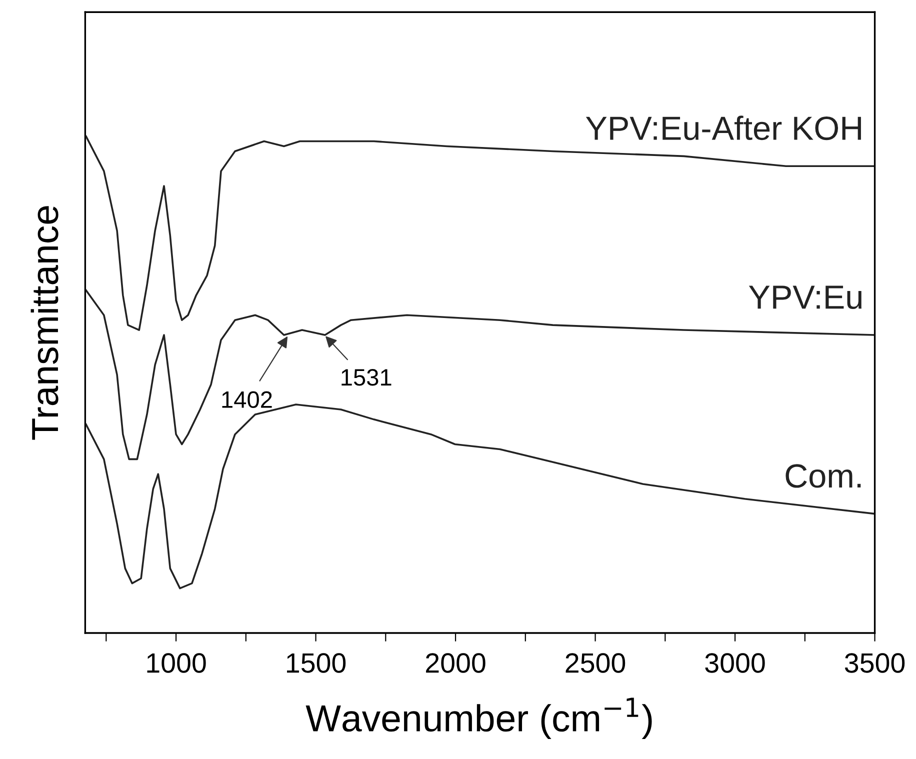 This screenshot has height=759, width=916. I want to click on annotation: 1531, so click(367, 377).